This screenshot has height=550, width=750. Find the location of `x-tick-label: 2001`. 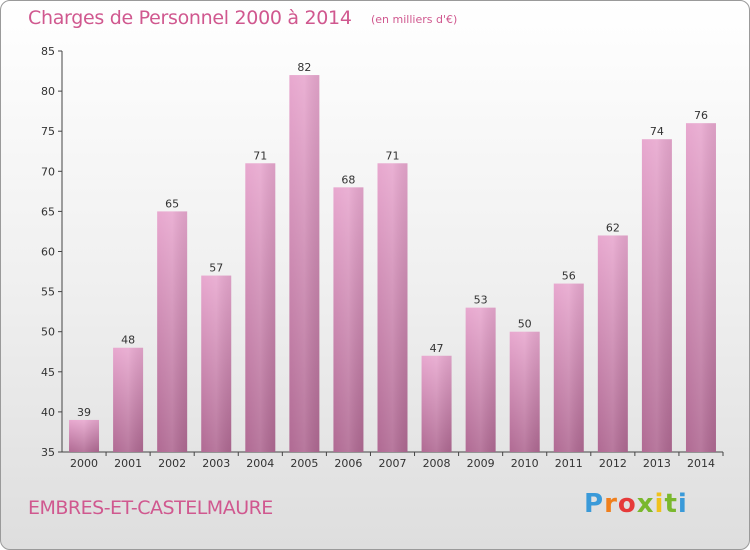

x-tick-label: 2001 is located at coordinates (128, 463).